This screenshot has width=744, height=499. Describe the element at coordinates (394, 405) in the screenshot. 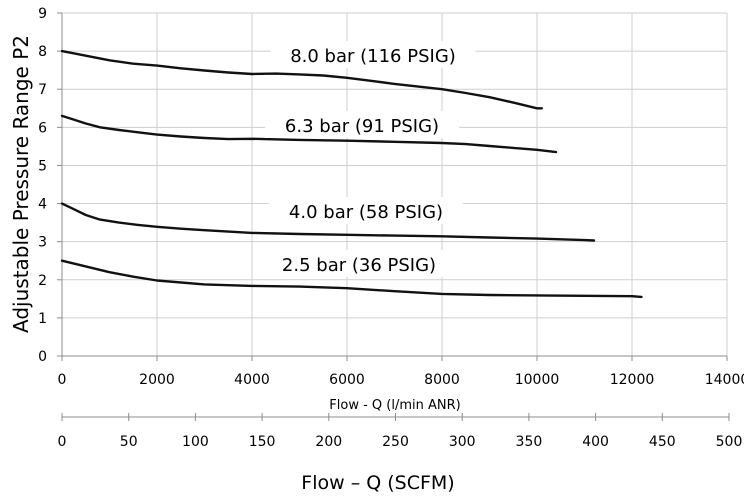

I see `x-axis-title: Flow - Q (l/min ANR)` at that location.